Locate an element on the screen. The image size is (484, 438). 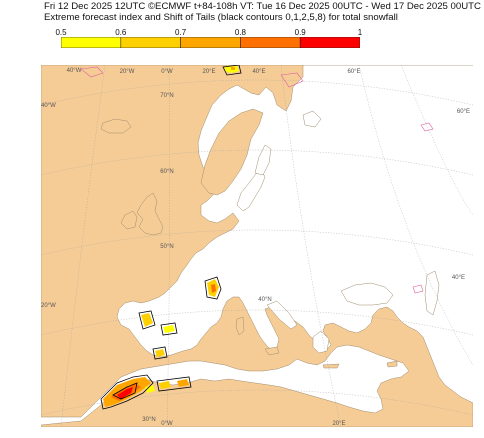
colorbar-tick-label: 0.5 is located at coordinates (61, 32).